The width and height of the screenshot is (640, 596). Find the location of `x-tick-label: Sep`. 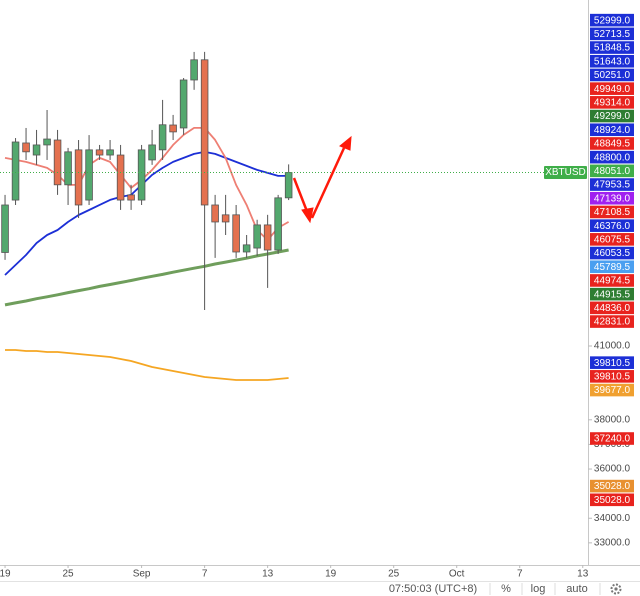

x-tick-label: Sep is located at coordinates (142, 574).